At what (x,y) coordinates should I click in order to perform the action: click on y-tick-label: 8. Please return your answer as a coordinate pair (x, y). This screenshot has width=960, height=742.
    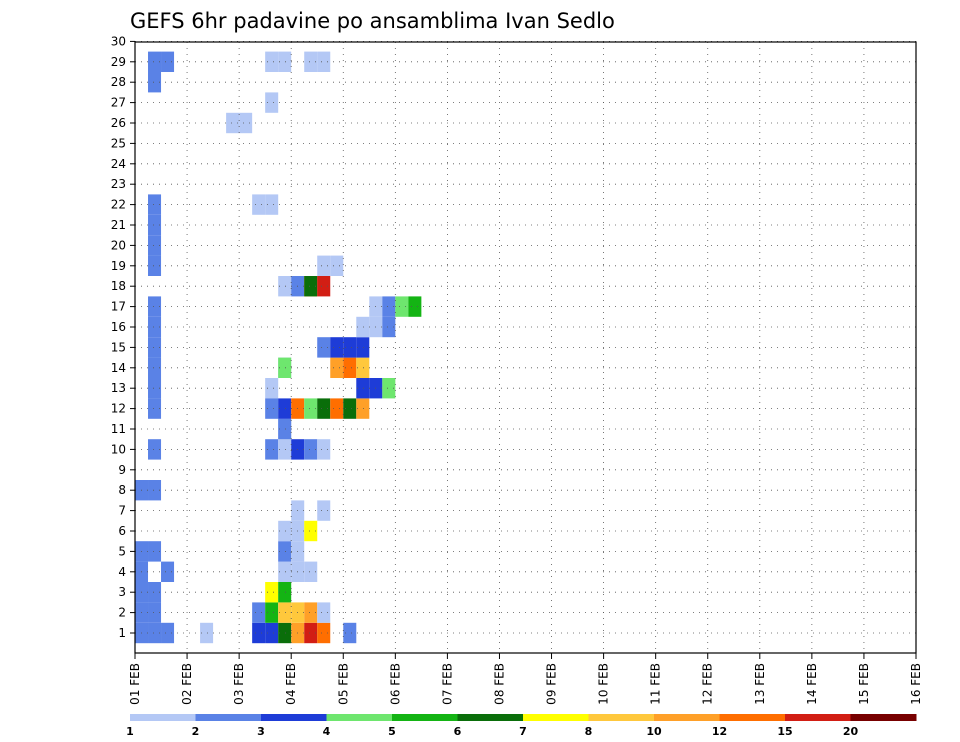
    Looking at the image, I should click on (122, 490).